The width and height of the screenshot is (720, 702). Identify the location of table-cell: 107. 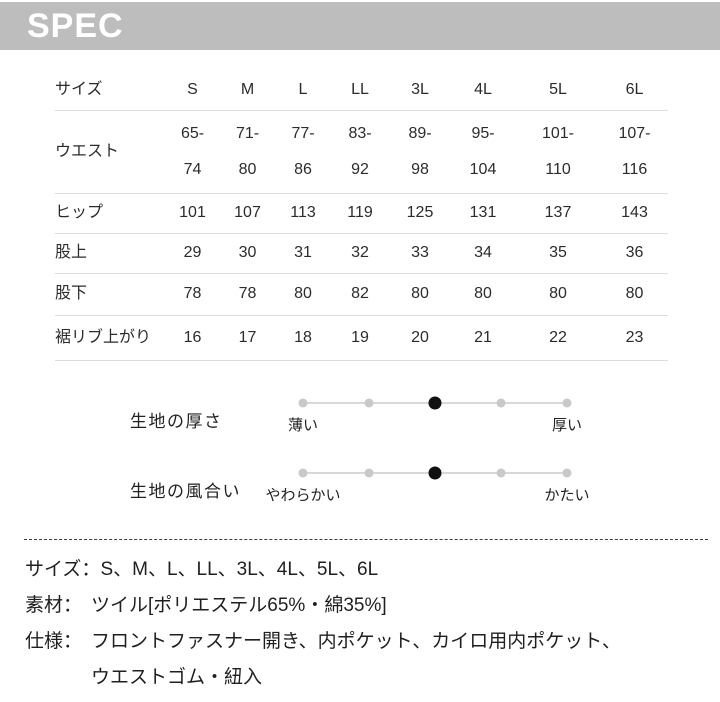
(247, 213).